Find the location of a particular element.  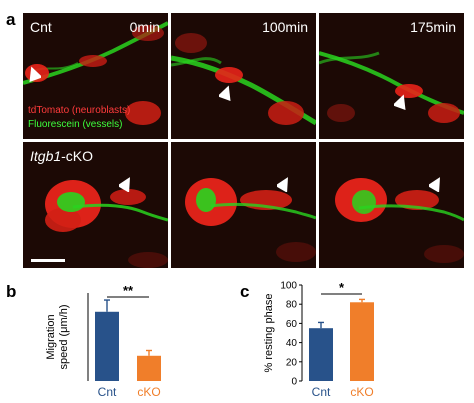

micrograph-cnt-175min is located at coordinates (391, 76).